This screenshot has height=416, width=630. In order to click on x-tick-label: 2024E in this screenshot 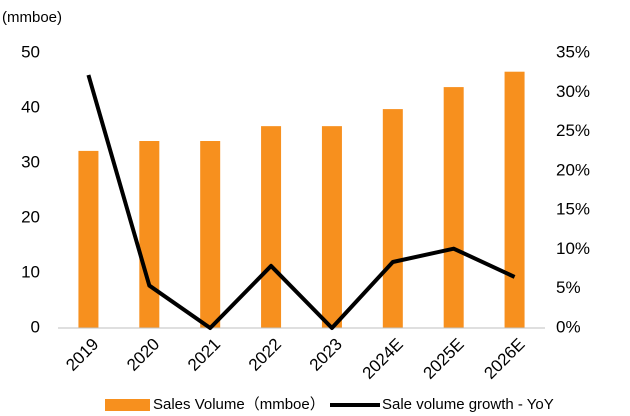, I will do `click(383, 359)`.